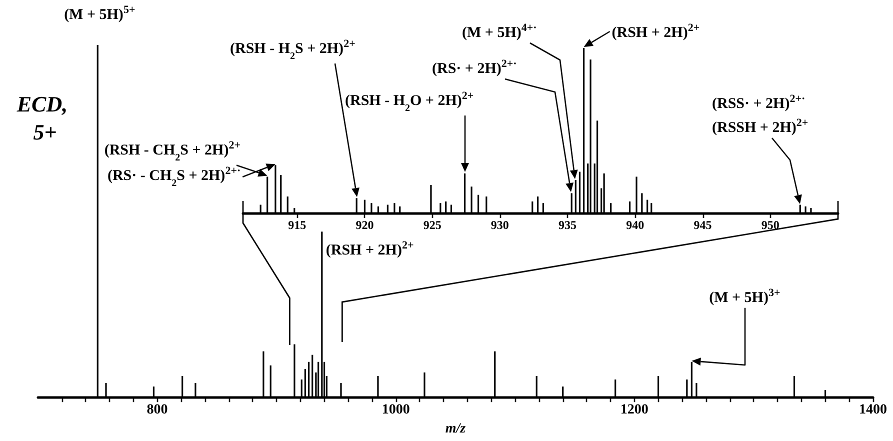  Describe the element at coordinates (297, 225) in the screenshot. I see `x-tick-label: 915` at that location.